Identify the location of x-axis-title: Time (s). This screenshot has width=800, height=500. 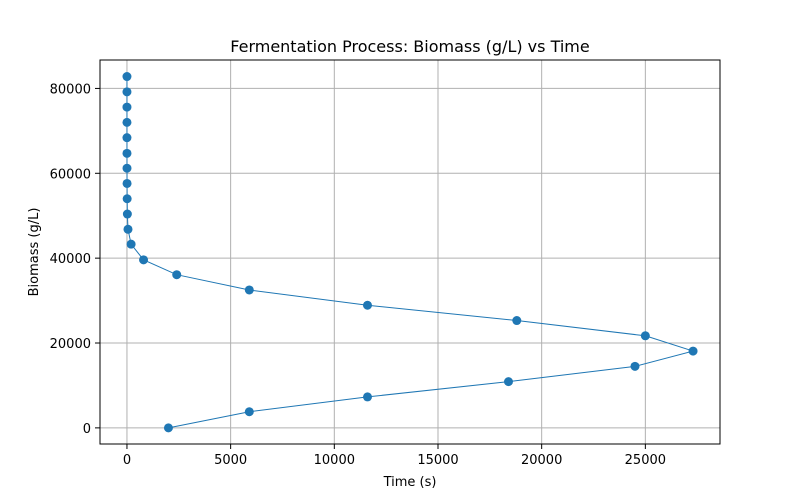
(410, 482).